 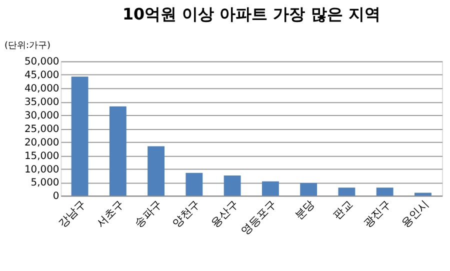 What do you see at coordinates (343, 209) in the screenshot?
I see `x-tick-label: 판교` at bounding box center [343, 209].